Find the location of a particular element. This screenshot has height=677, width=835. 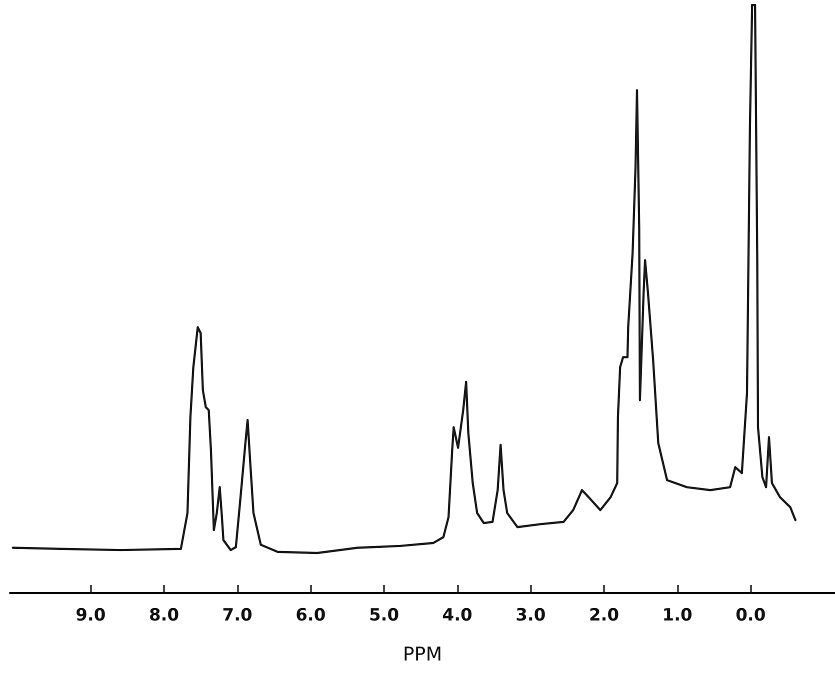

x-tick-label: 2.0 is located at coordinates (604, 616).